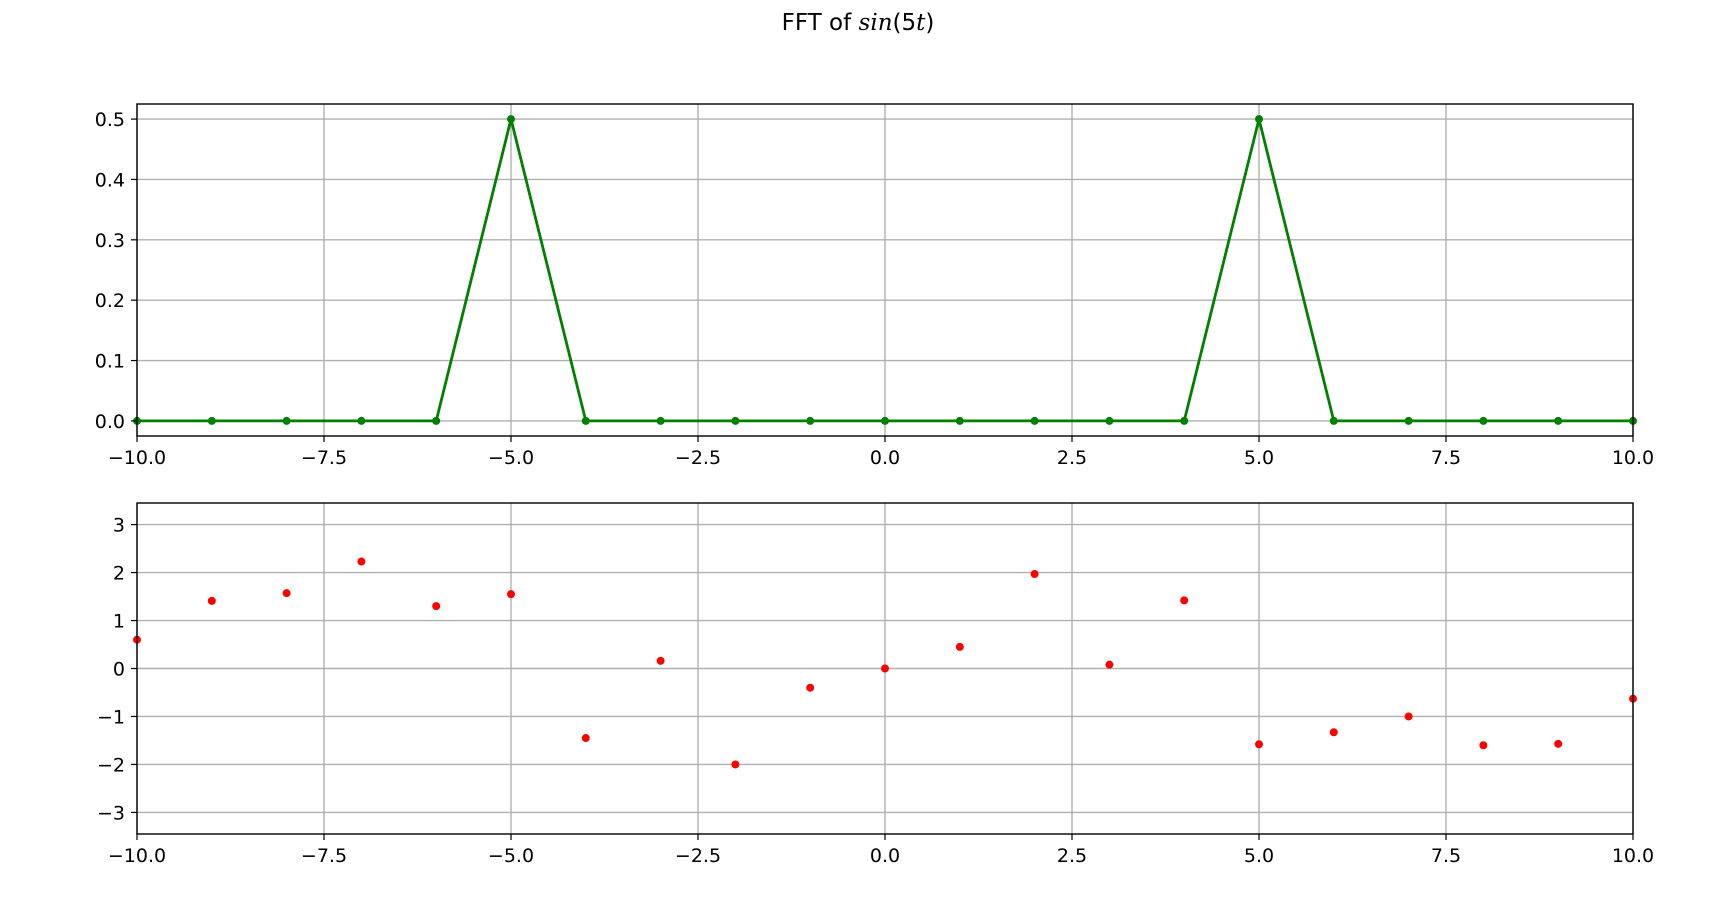 Image resolution: width=1716 pixels, height=905 pixels. Describe the element at coordinates (119, 526) in the screenshot. I see `phase-ytick-label: 3` at that location.